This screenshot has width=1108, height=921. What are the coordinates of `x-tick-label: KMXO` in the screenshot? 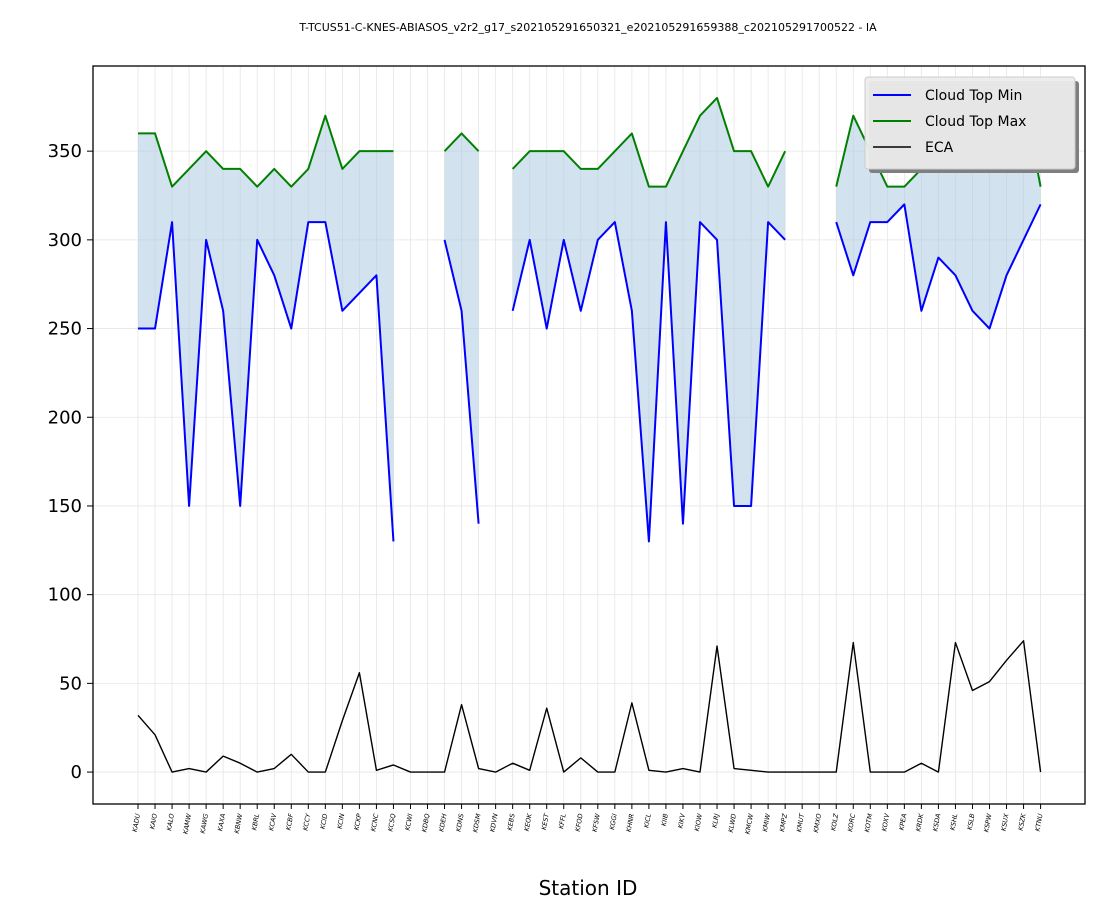 It's located at (817, 823).